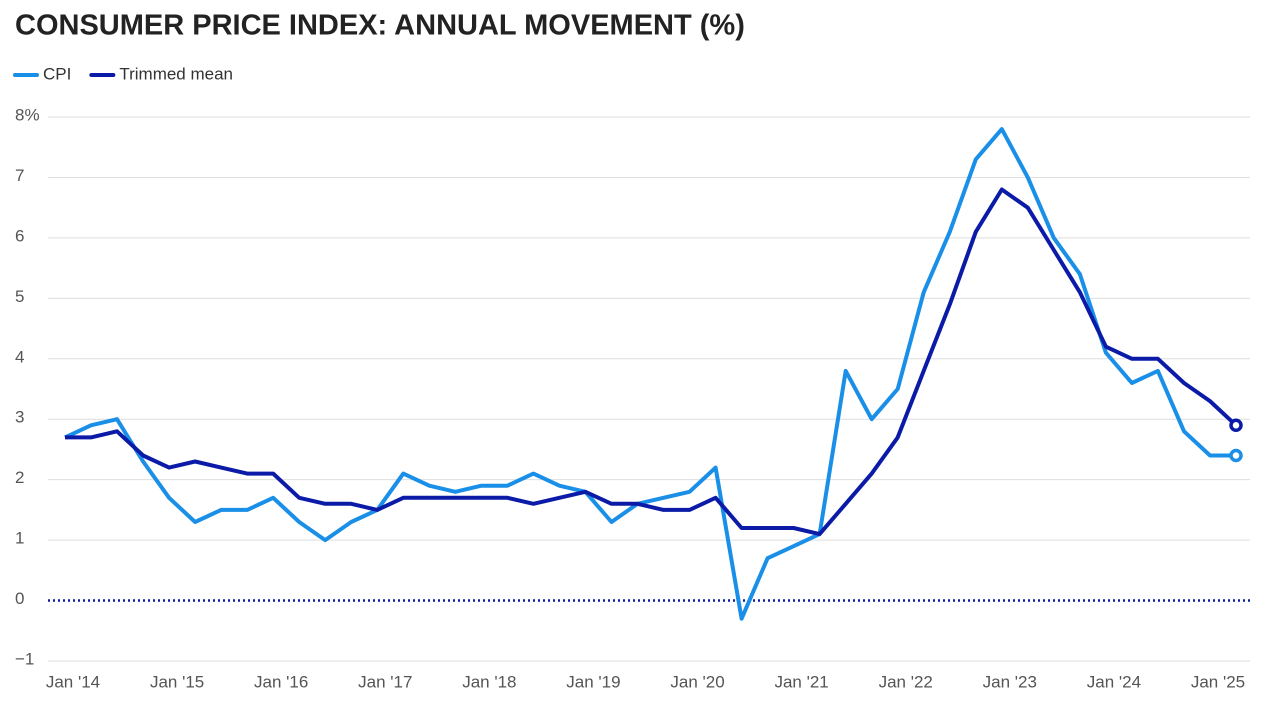  I want to click on y-tick-label: 6, so click(19, 235).